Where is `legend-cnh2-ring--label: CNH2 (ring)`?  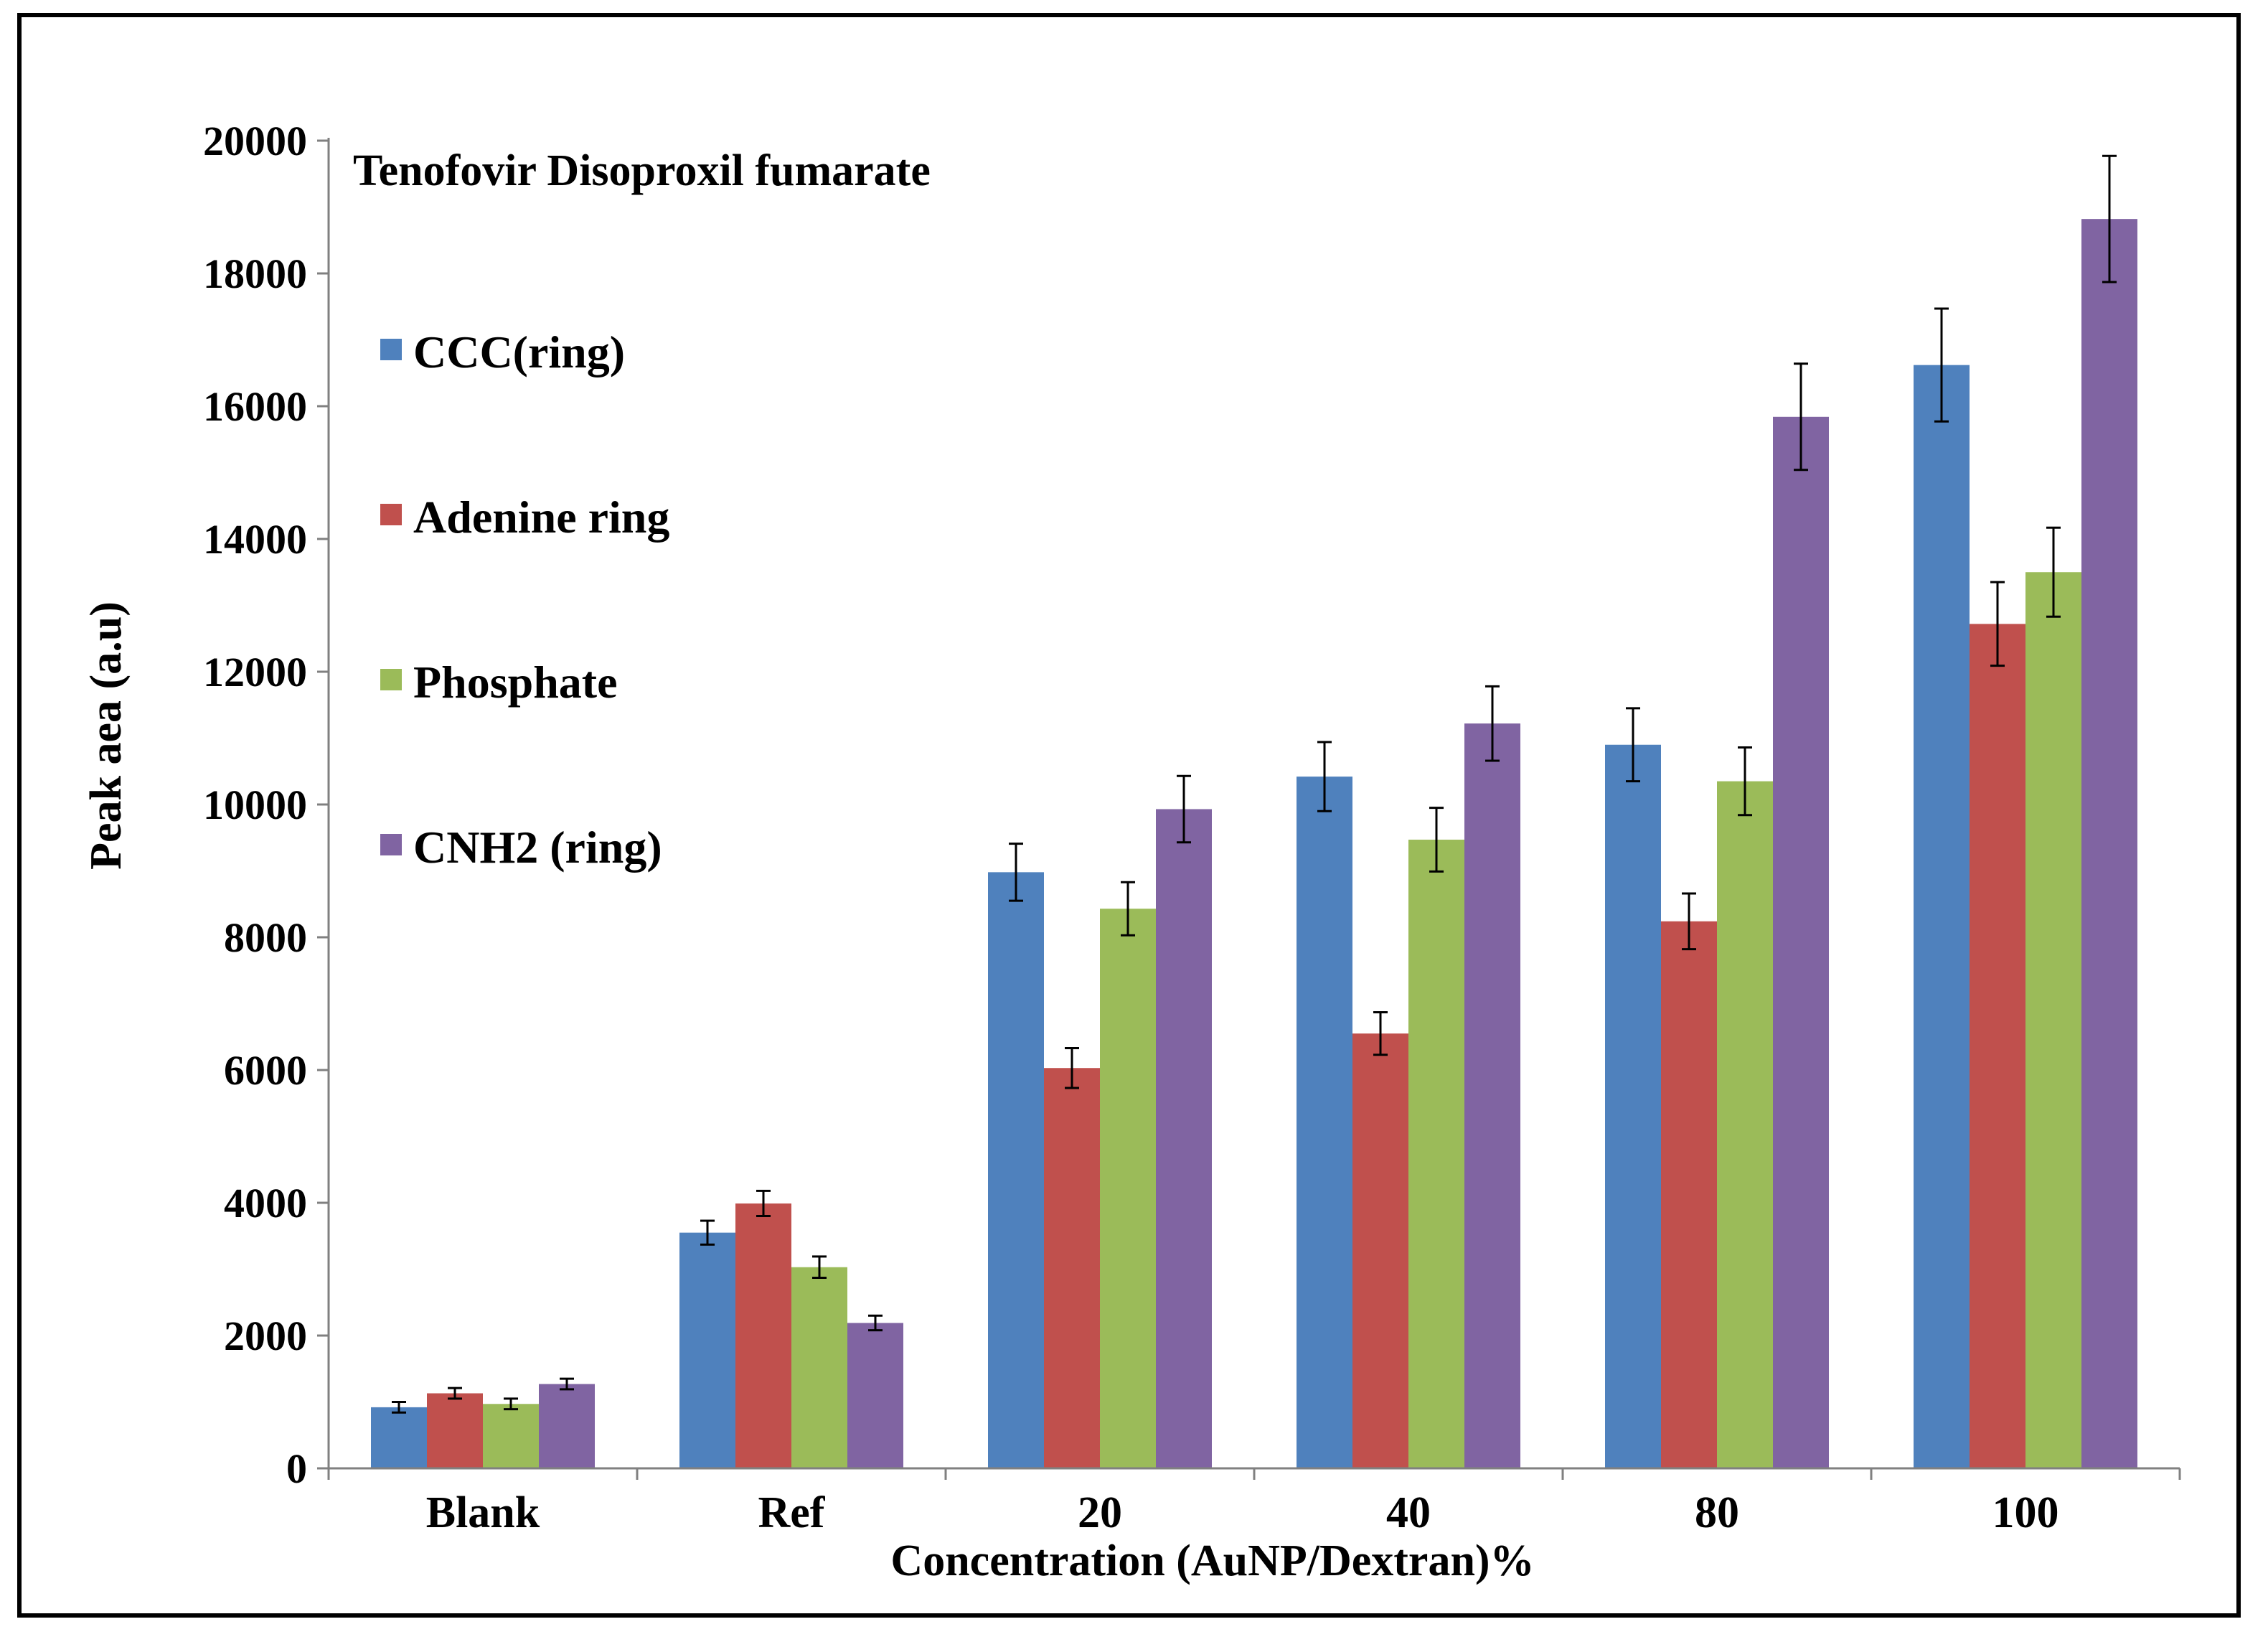 legend-cnh2-ring--label: CNH2 (ring) is located at coordinates (537, 848).